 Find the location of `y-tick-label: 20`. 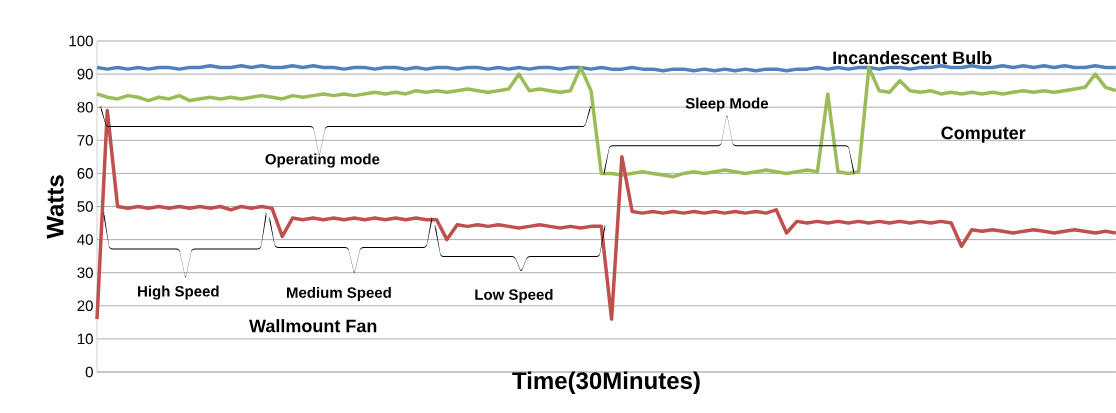

y-tick-label: 20 is located at coordinates (85, 306).